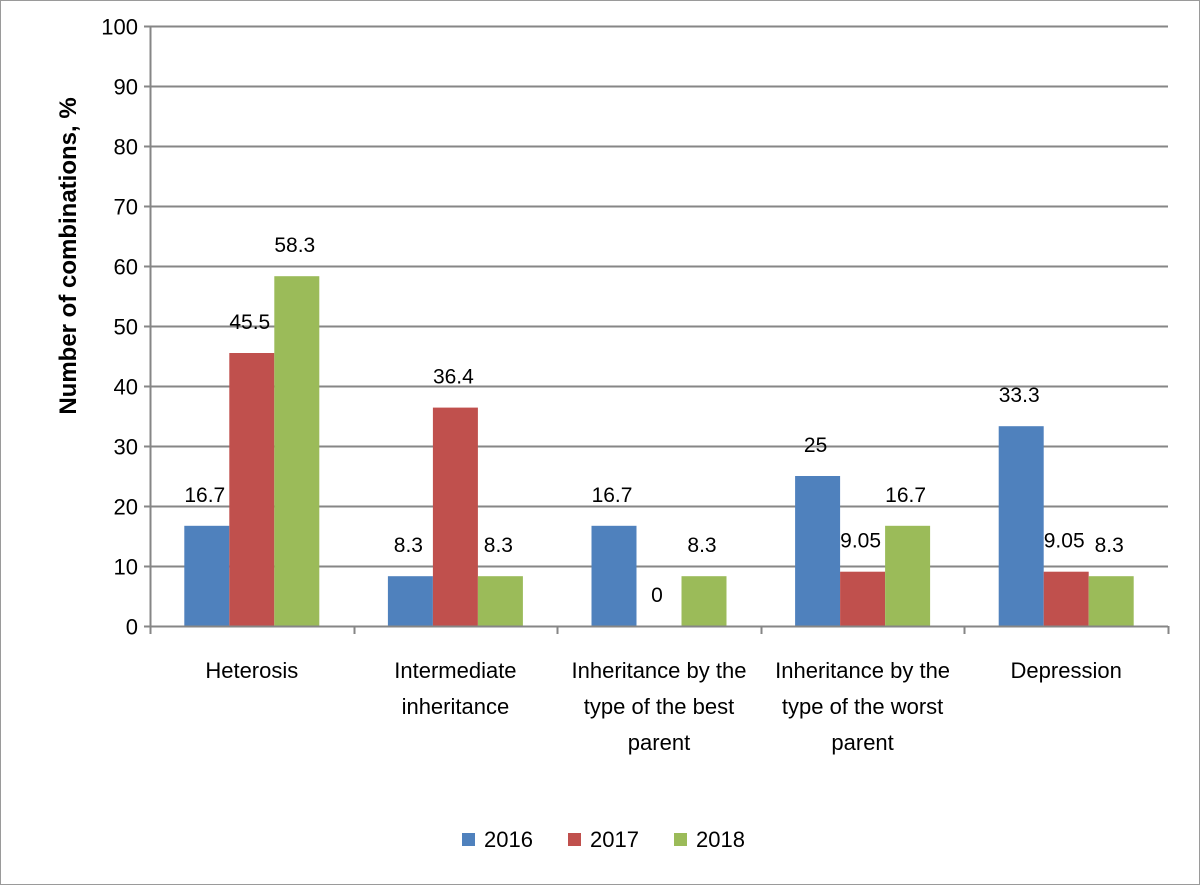 This screenshot has width=1200, height=885. Describe the element at coordinates (456, 706) in the screenshot. I see `x-category-label: inheritance` at that location.